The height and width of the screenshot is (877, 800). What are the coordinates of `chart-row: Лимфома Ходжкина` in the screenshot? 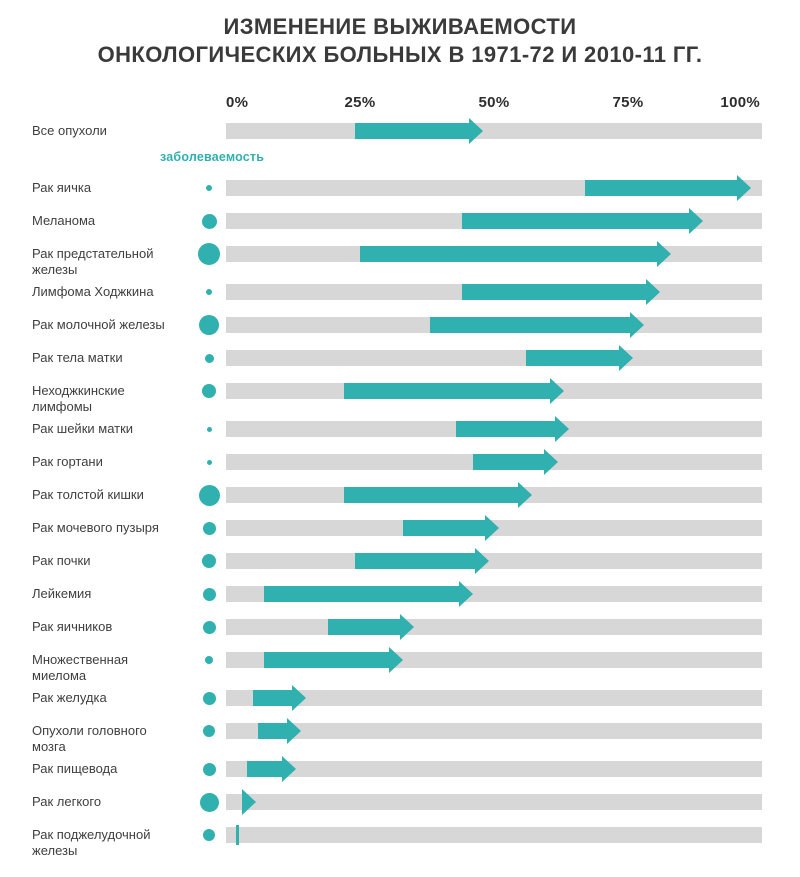 It's located at (400, 292).